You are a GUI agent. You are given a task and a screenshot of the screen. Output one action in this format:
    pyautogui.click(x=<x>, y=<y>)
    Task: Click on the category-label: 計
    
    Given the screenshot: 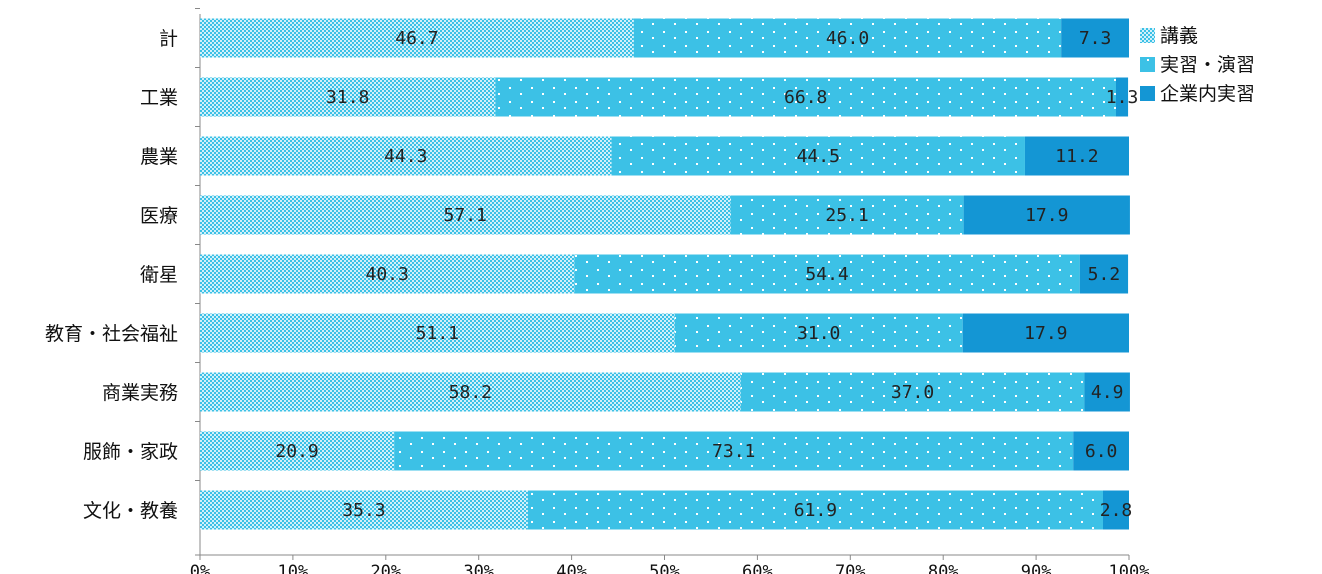 What is the action you would take?
    pyautogui.click(x=168, y=39)
    